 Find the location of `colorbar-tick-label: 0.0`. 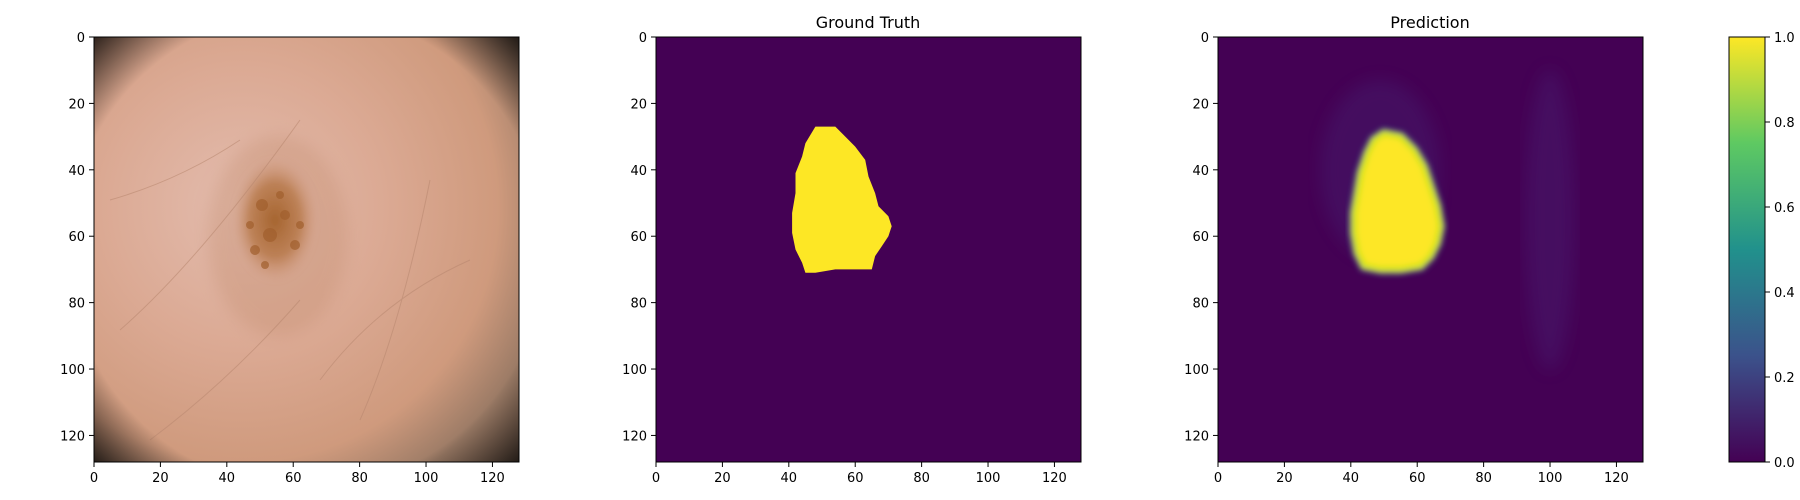

colorbar-tick-label: 0.0 is located at coordinates (1784, 463).